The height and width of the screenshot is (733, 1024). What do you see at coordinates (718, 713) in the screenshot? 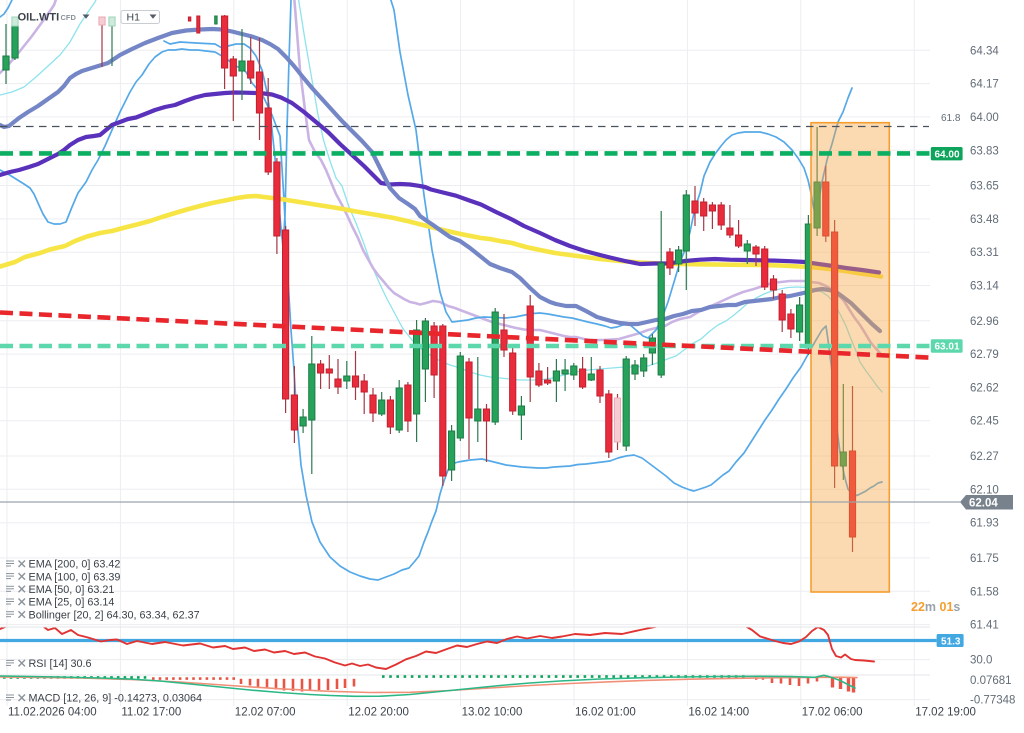
I see `svg-text: 16.02 14:00` at bounding box center [718, 713].